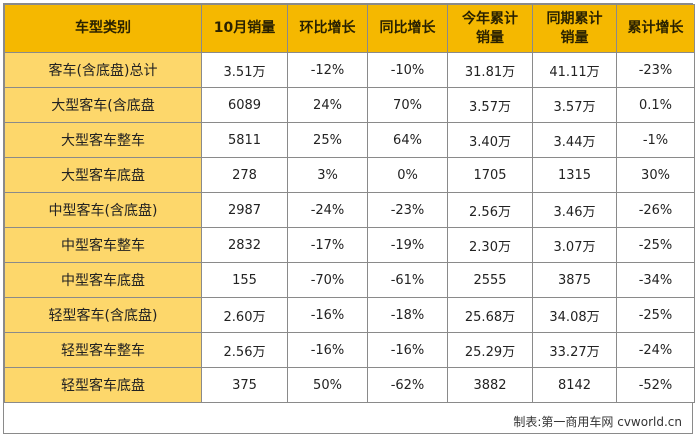  I want to click on table-cell: -52%, so click(655, 385).